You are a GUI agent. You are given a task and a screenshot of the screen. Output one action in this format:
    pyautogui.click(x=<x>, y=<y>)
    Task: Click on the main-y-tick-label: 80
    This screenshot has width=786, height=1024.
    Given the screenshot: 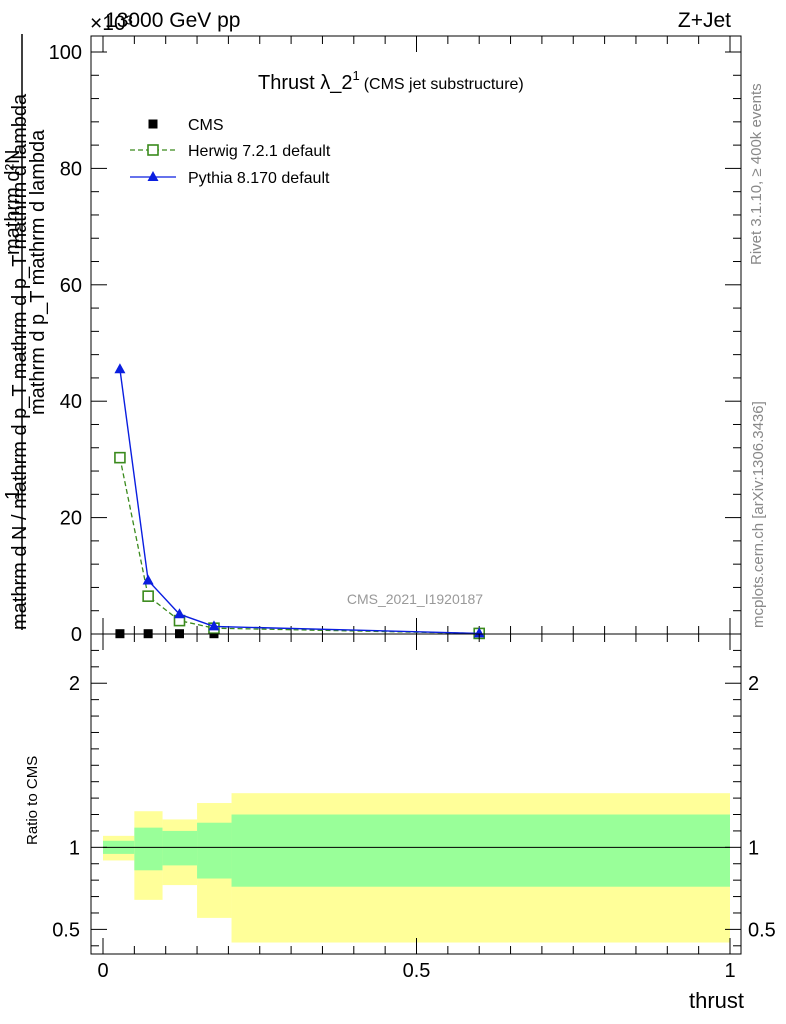 What is the action you would take?
    pyautogui.click(x=71, y=169)
    